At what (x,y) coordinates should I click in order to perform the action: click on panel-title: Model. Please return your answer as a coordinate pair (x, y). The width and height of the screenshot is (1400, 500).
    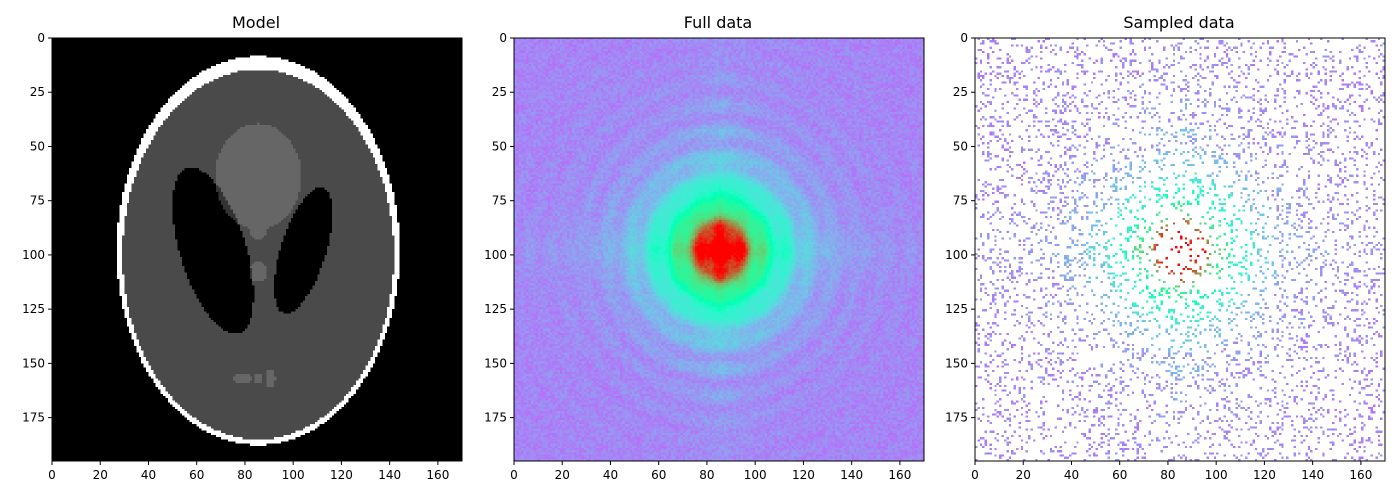
    Looking at the image, I should click on (256, 22).